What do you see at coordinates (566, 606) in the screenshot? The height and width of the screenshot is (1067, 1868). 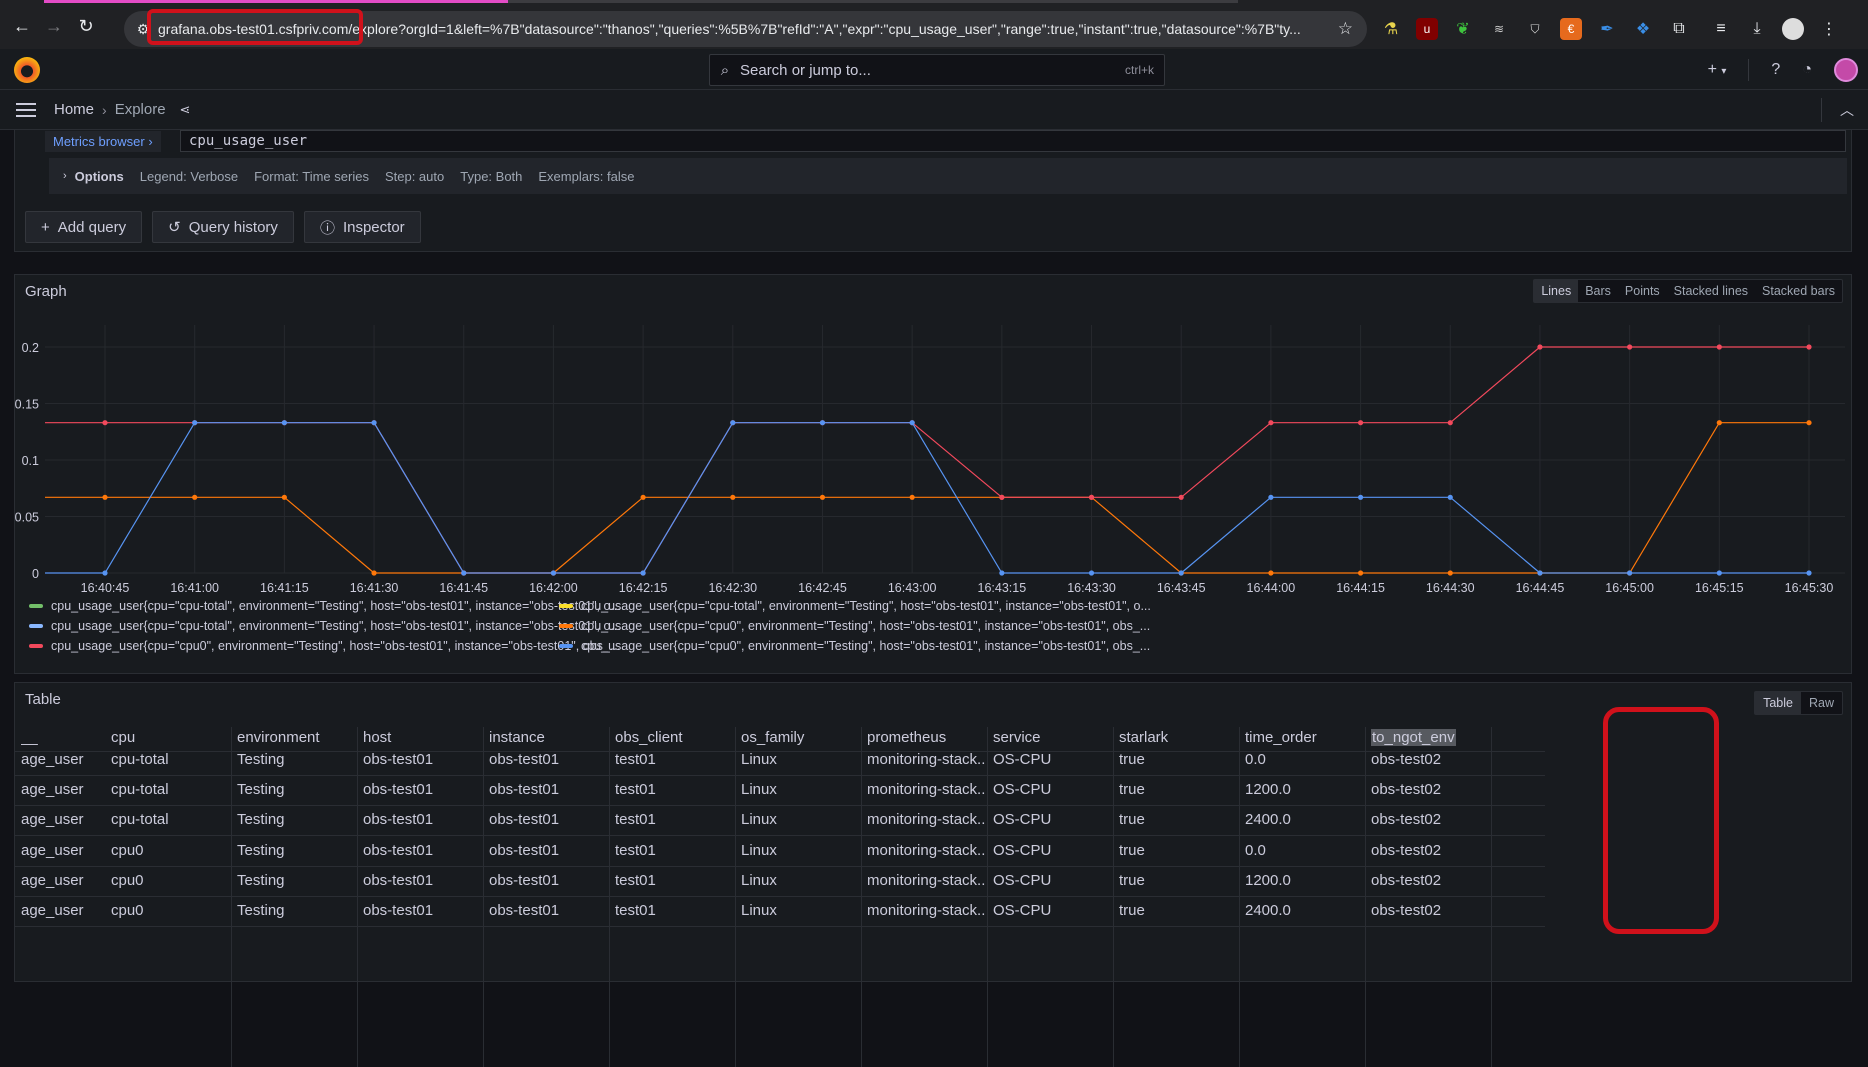 I see `legend-swatch` at bounding box center [566, 606].